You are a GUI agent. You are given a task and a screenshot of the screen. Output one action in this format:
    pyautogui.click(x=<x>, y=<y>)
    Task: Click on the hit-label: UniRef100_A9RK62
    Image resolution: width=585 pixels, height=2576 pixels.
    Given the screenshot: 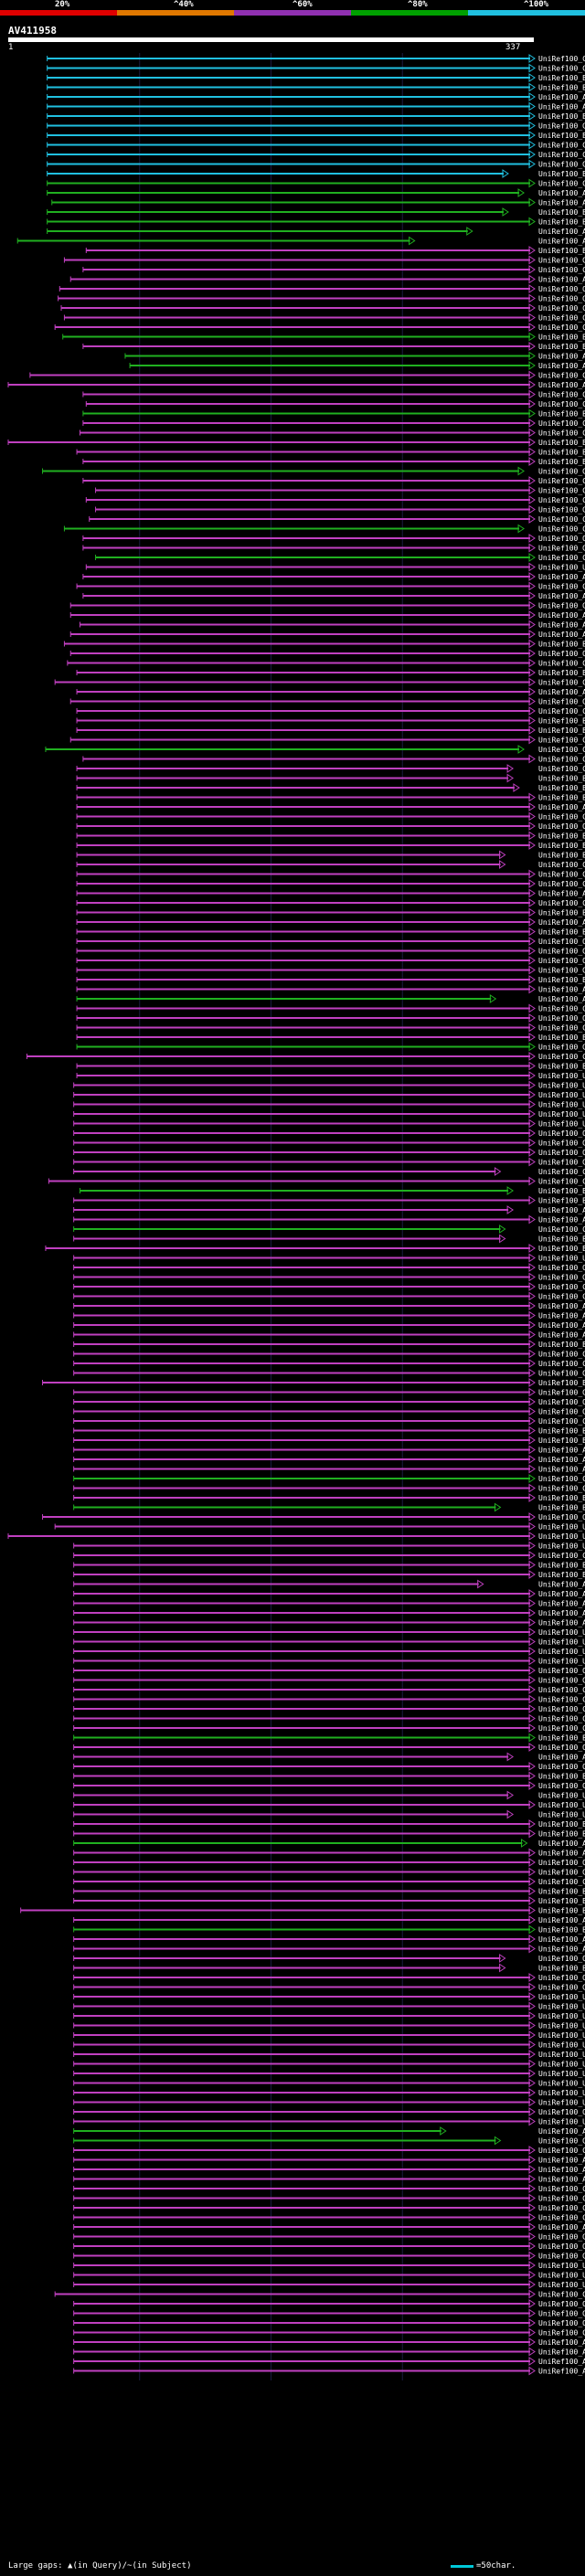 What is the action you would take?
    pyautogui.click(x=562, y=990)
    